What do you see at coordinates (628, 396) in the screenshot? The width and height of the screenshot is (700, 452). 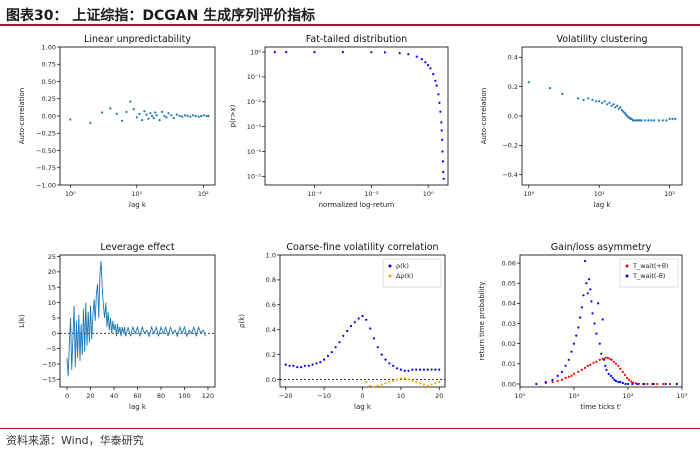 I see `x-tick-label: 10²` at bounding box center [628, 396].